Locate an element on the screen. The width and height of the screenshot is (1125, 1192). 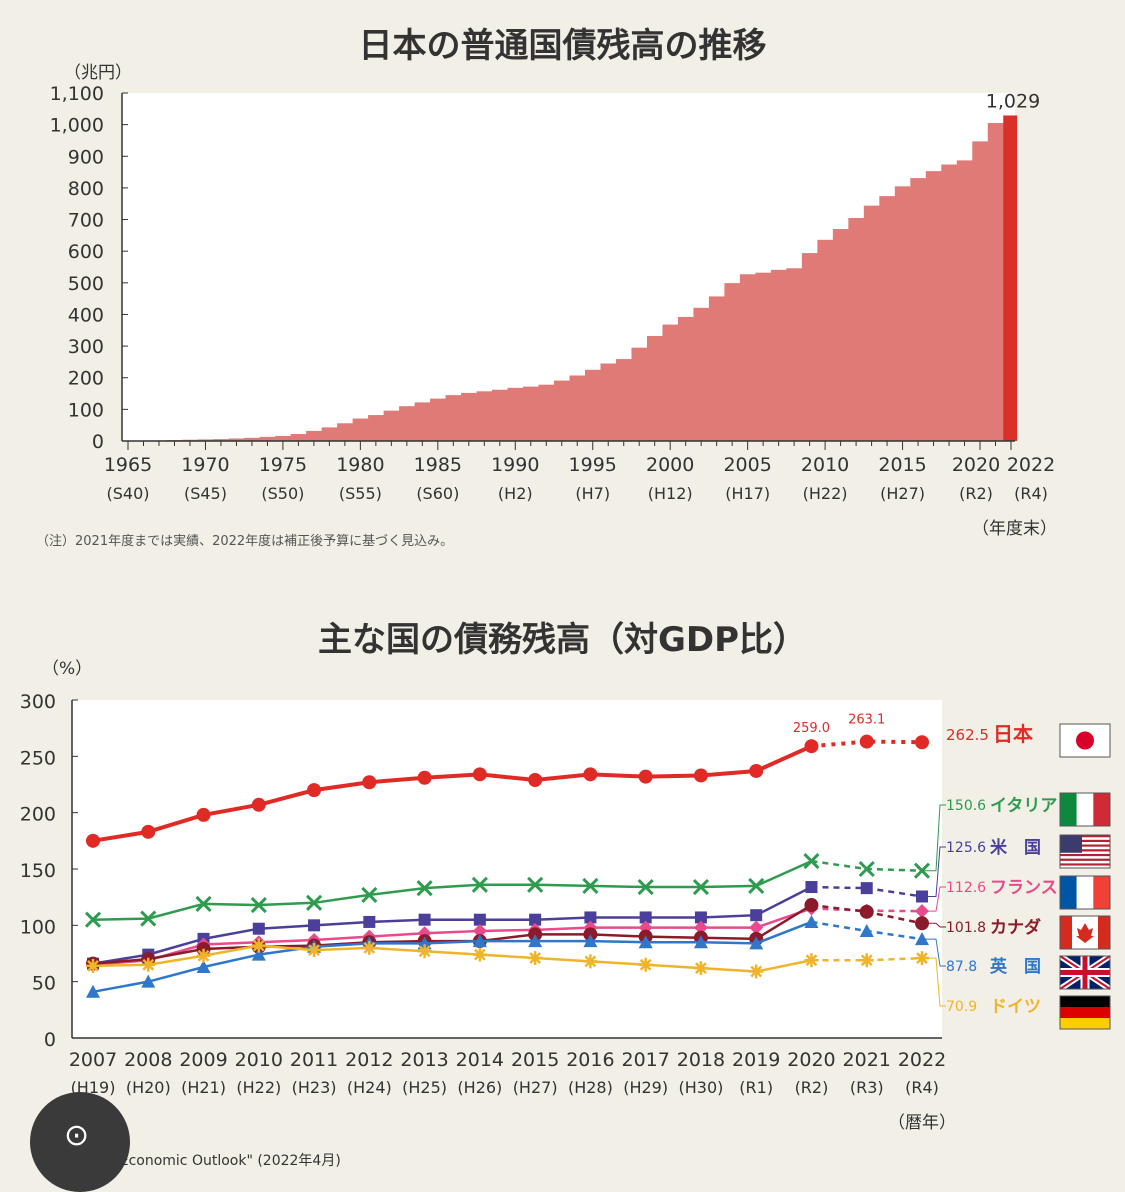
germany-flag is located at coordinates (1085, 1012).